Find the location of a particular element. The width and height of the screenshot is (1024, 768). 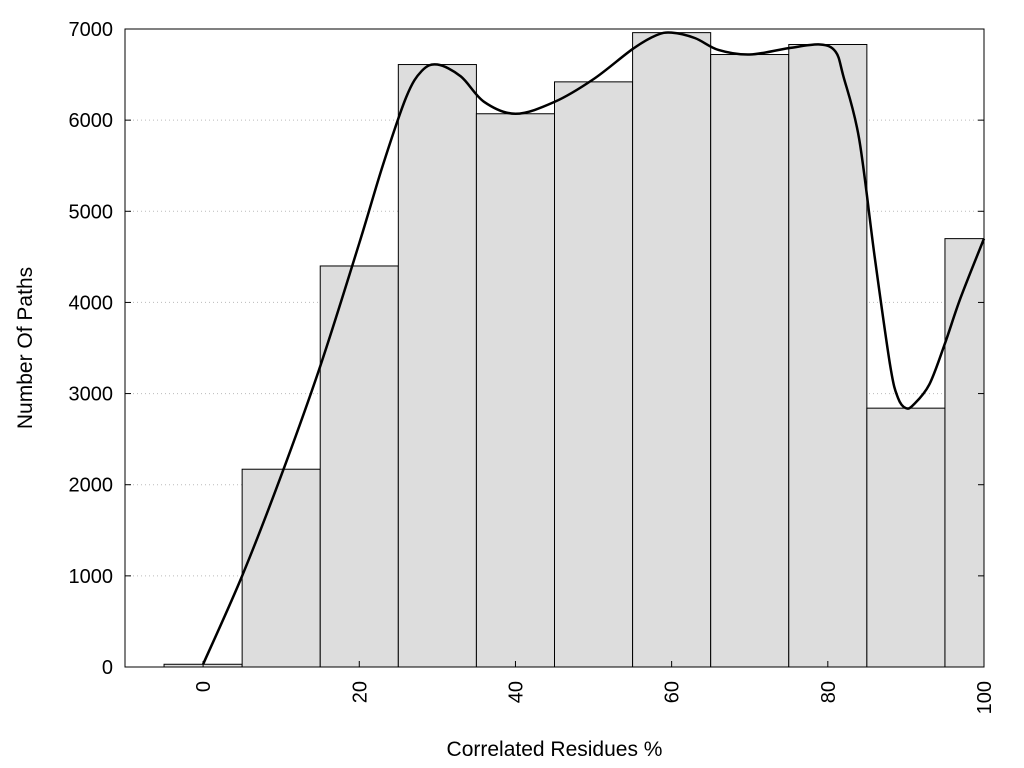

y-tick-label: 0 is located at coordinates (107, 668).